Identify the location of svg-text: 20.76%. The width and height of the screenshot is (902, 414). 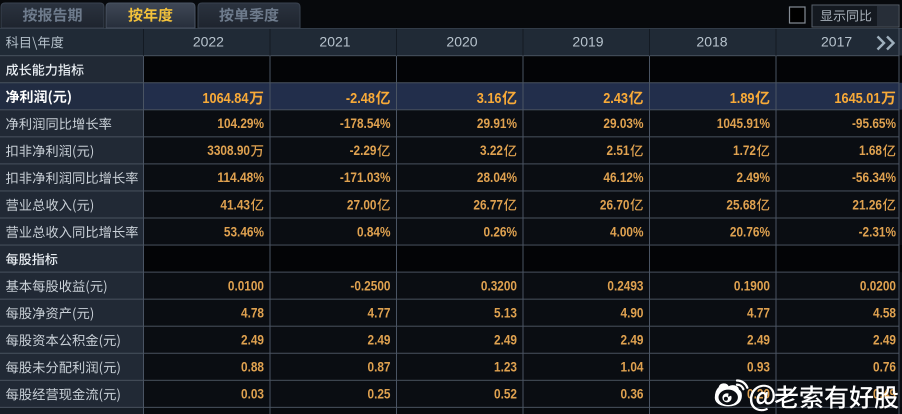
(750, 231).